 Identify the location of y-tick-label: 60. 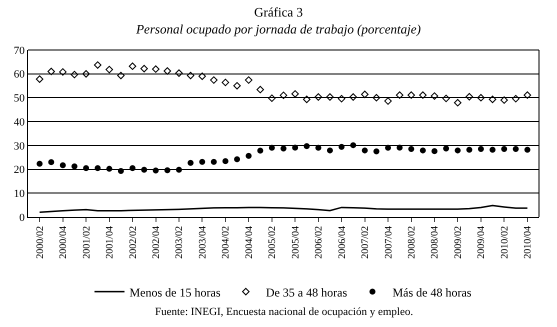
(20, 74).